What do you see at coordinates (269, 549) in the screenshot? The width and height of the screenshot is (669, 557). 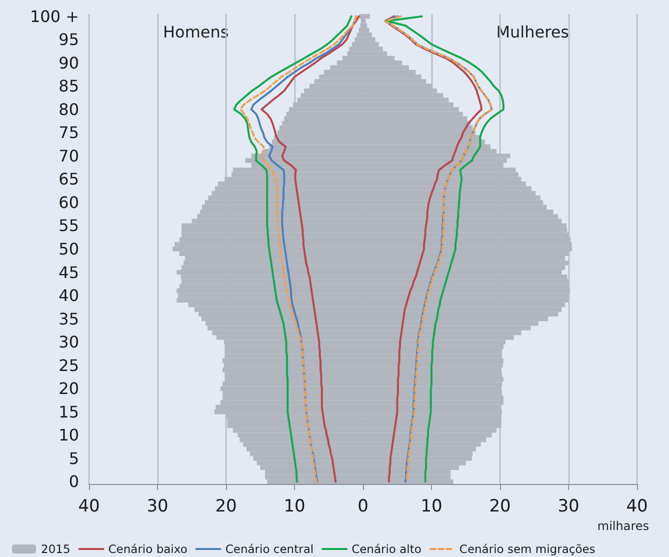 I see `legend-label: Cenário central` at bounding box center [269, 549].